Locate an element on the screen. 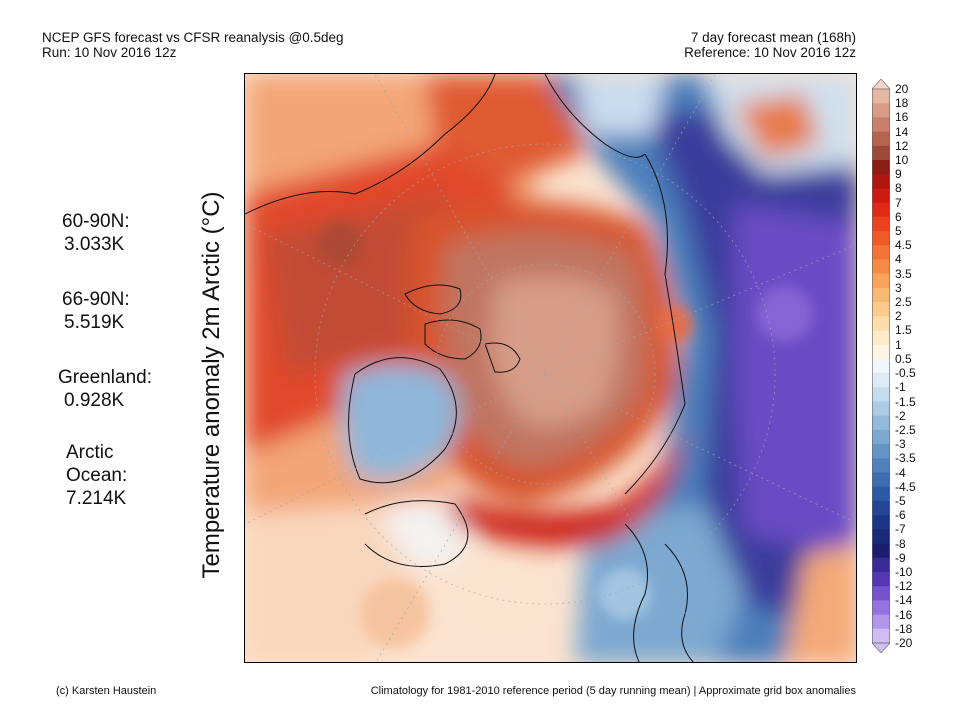 The image size is (960, 720). color-scale-label: -1 is located at coordinates (900, 387).